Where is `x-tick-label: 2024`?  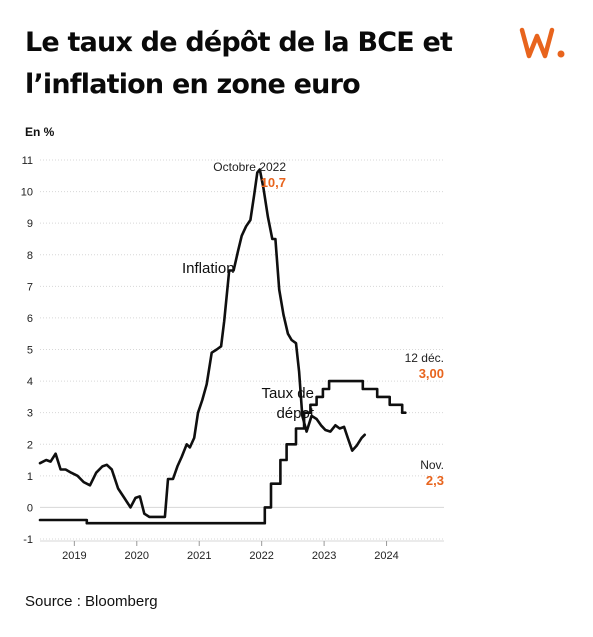 x-tick-label: 2024 is located at coordinates (386, 556).